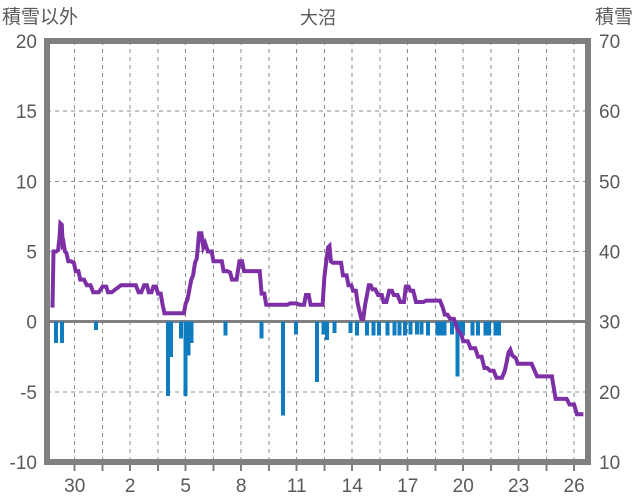 The width and height of the screenshot is (636, 501). Describe the element at coordinates (353, 486) in the screenshot. I see `x-tick-label: 14` at that location.